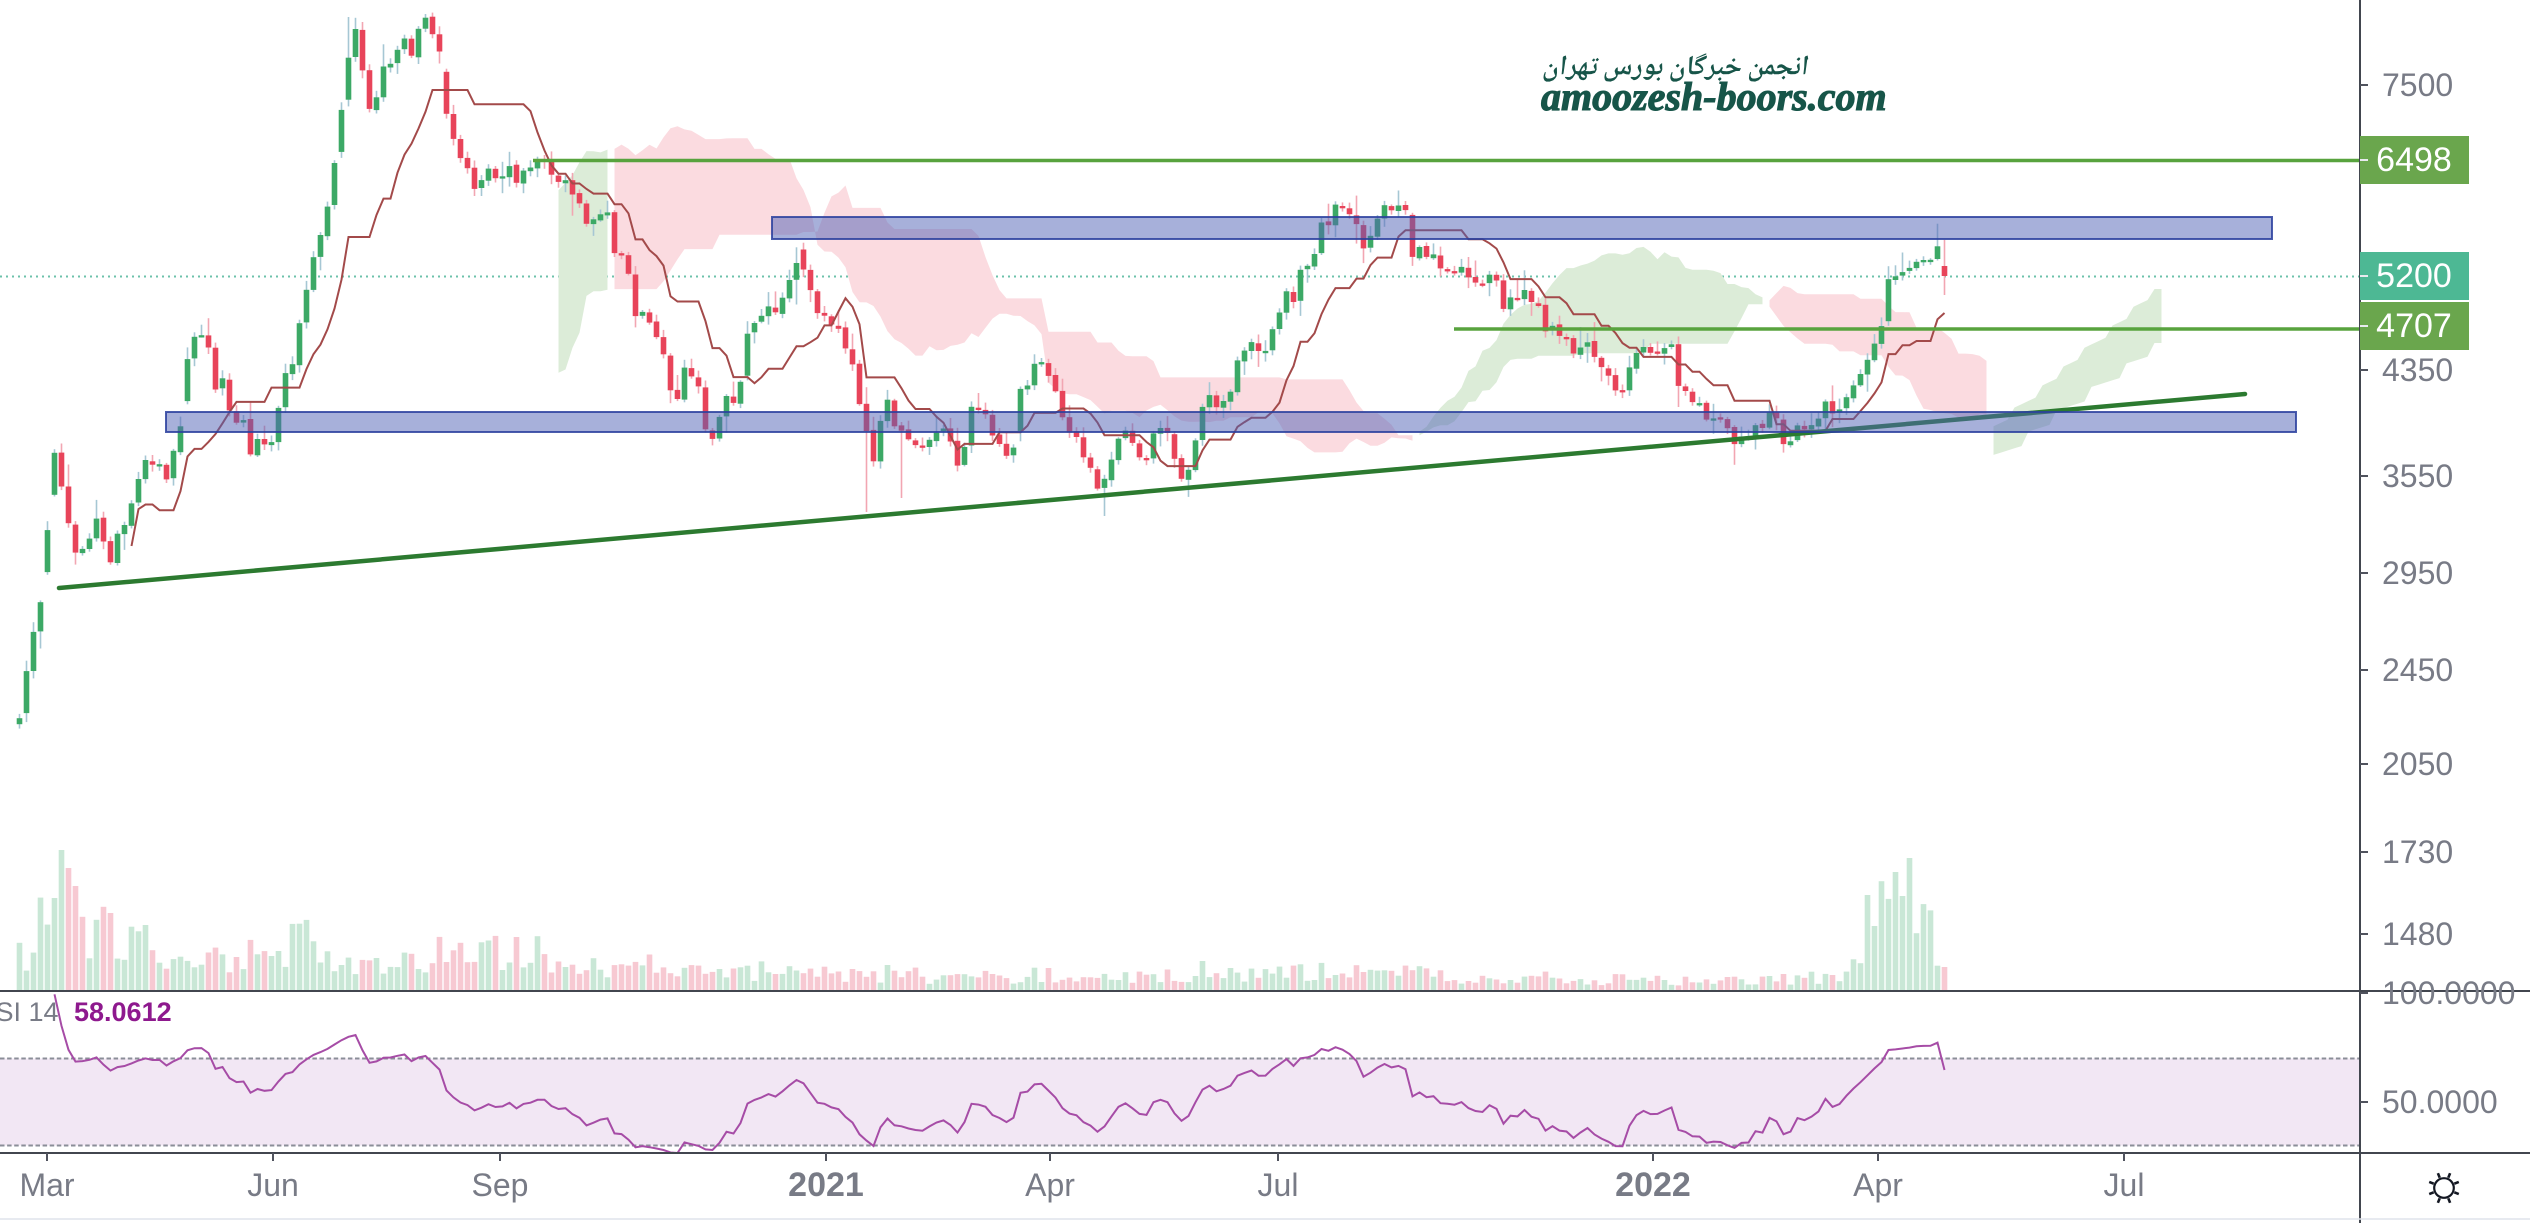 The image size is (2530, 1228). Describe the element at coordinates (2414, 276) in the screenshot. I see `svg-text: 5200` at that location.